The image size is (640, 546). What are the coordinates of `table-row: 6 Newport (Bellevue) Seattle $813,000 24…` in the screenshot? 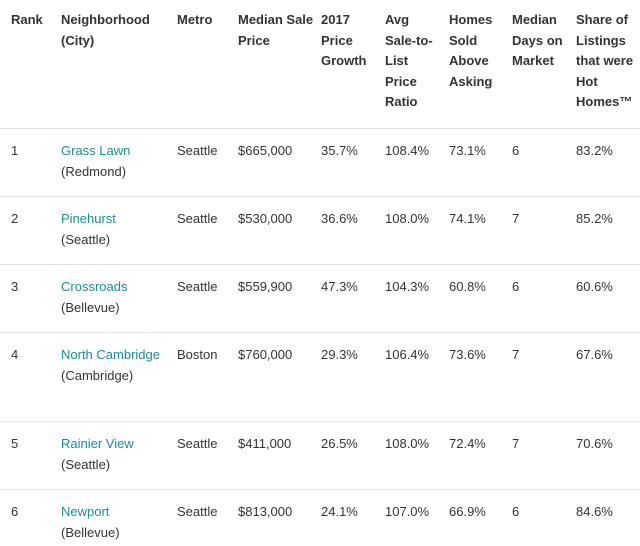 It's located at (320, 518).